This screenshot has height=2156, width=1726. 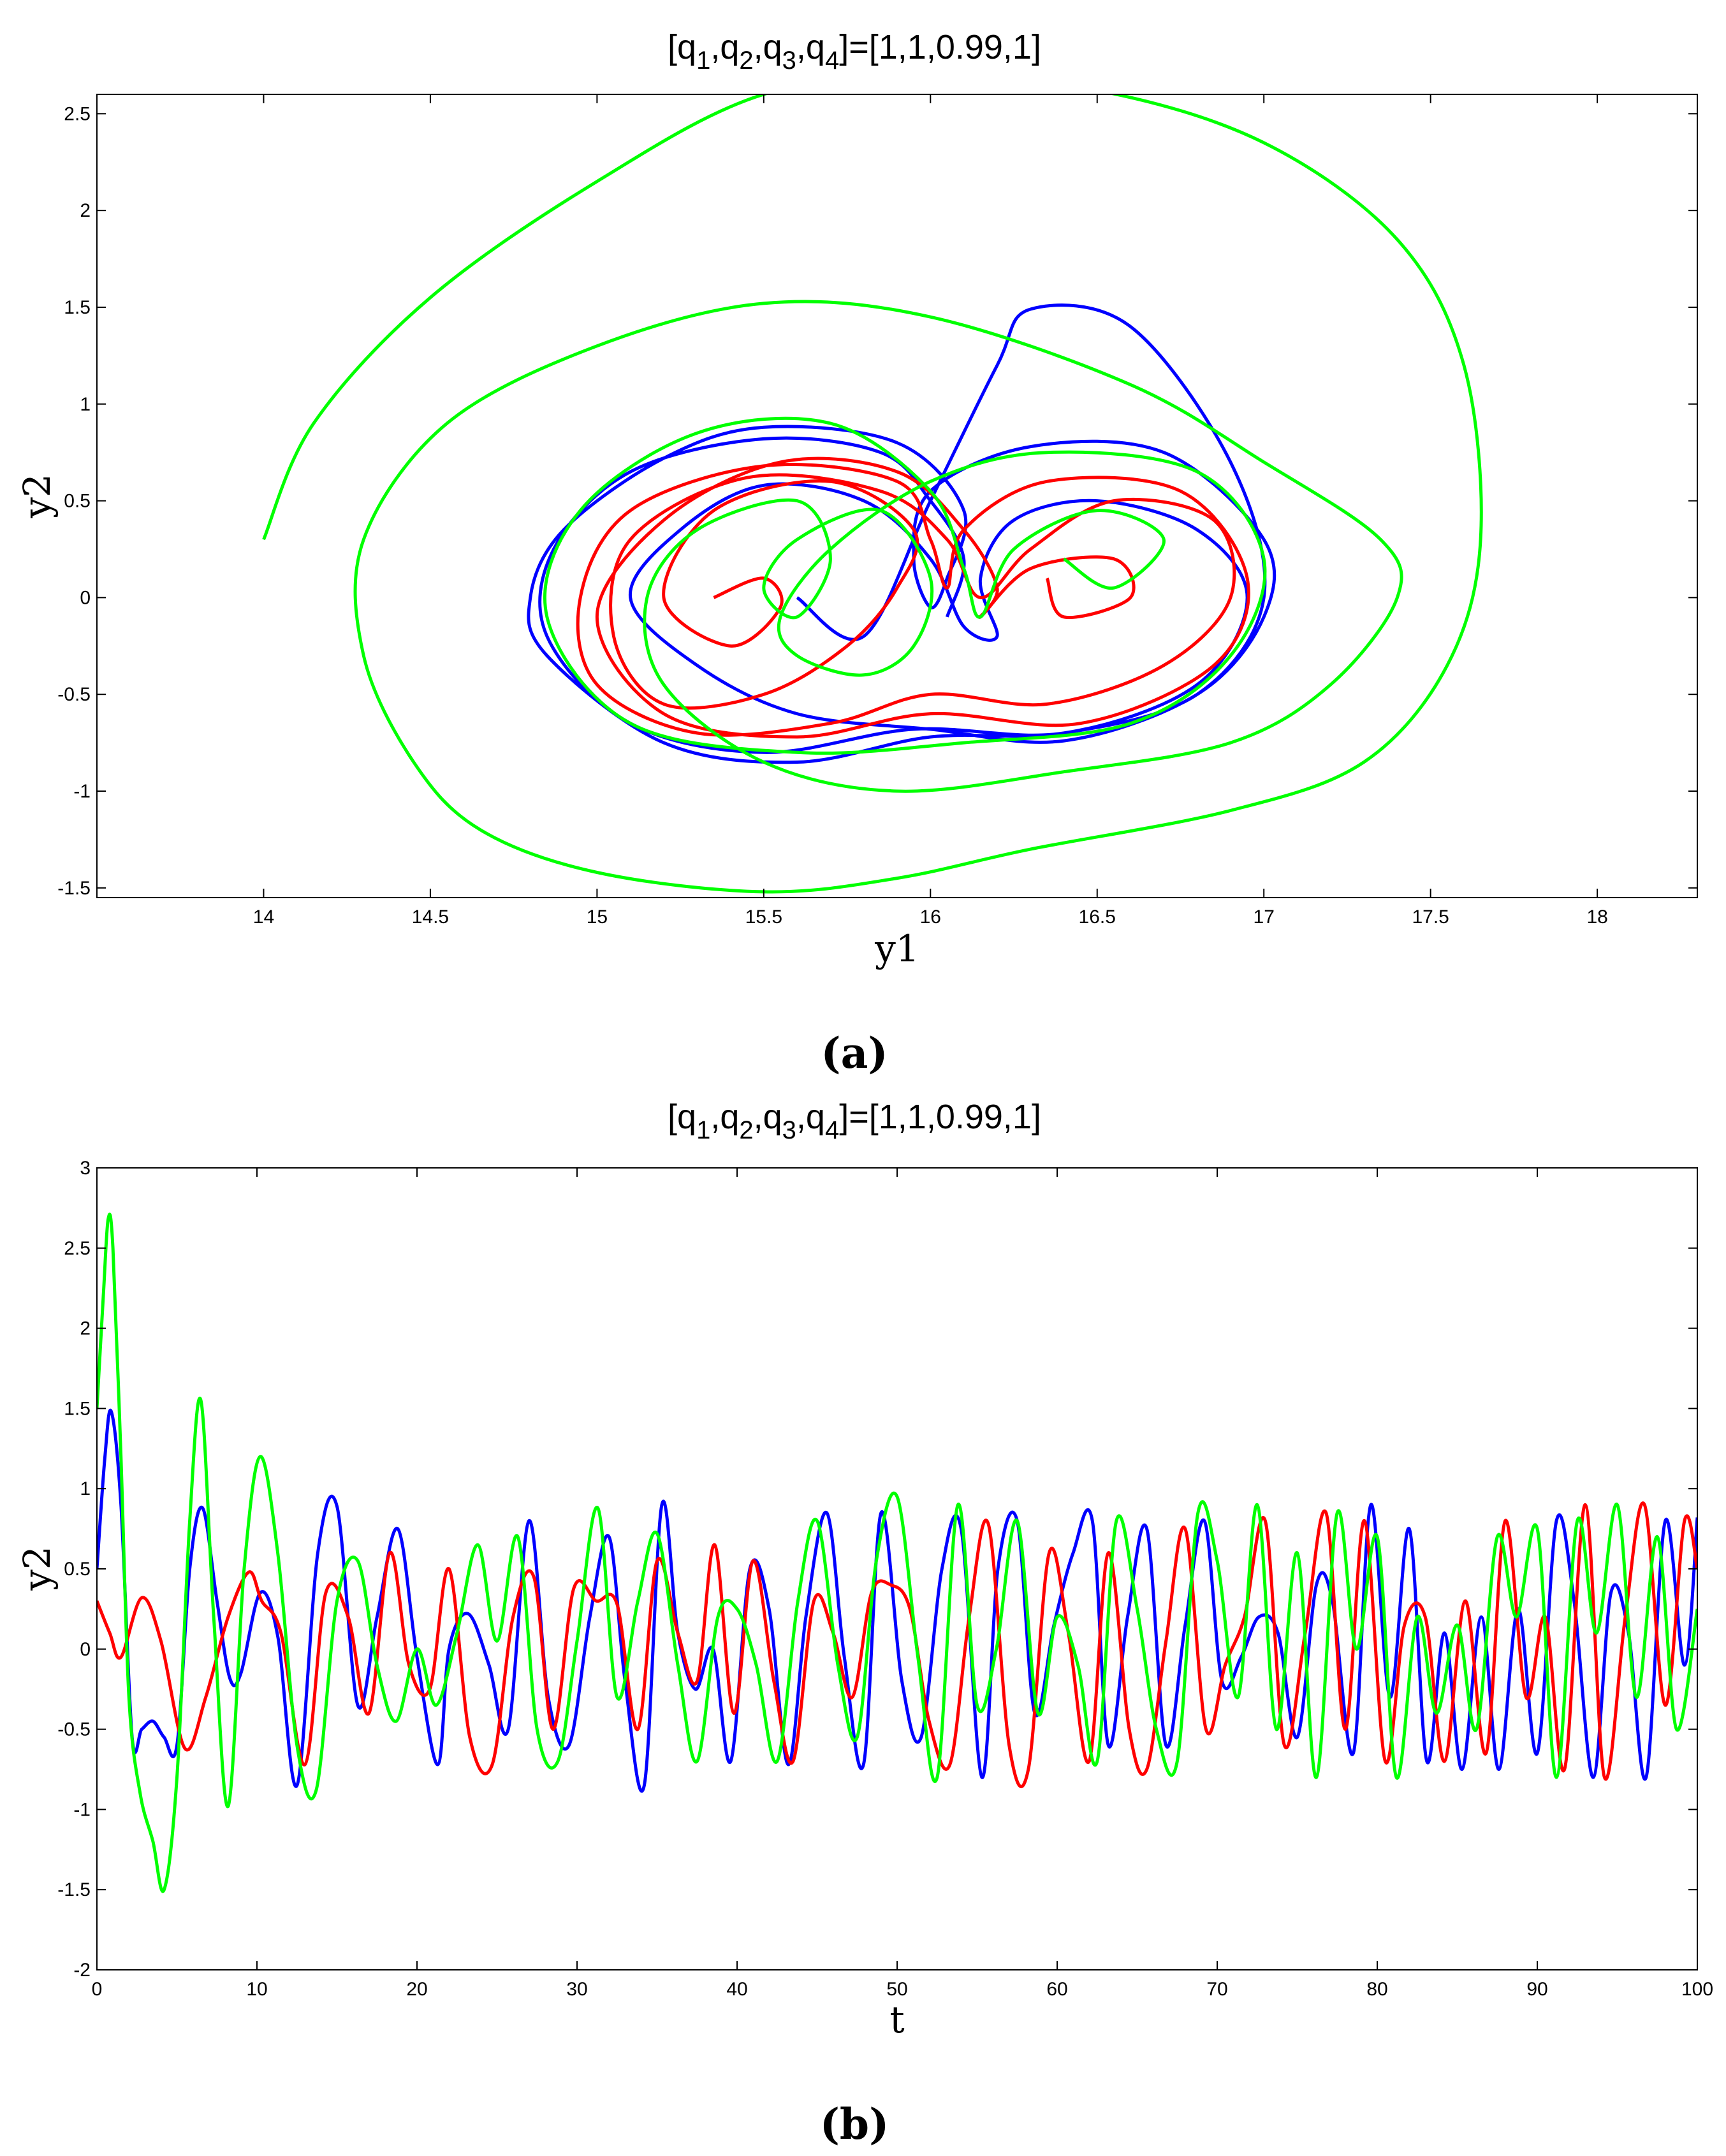 What do you see at coordinates (854, 2124) in the screenshot?
I see `panel-b-label: (b)` at bounding box center [854, 2124].